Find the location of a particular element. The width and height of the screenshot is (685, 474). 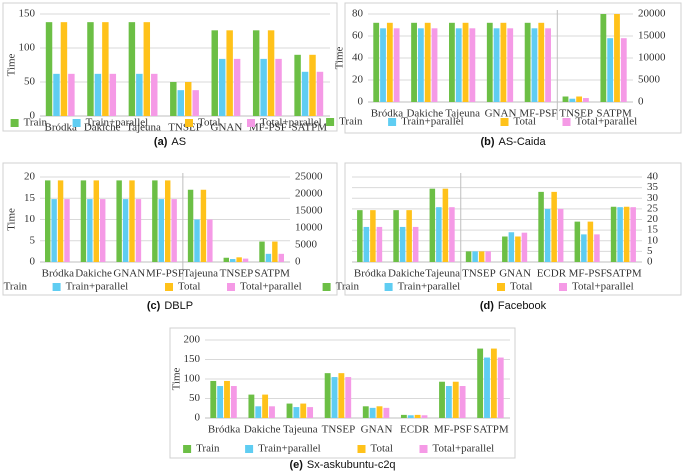

caption: (b) AS-Caida is located at coordinates (513, 142).